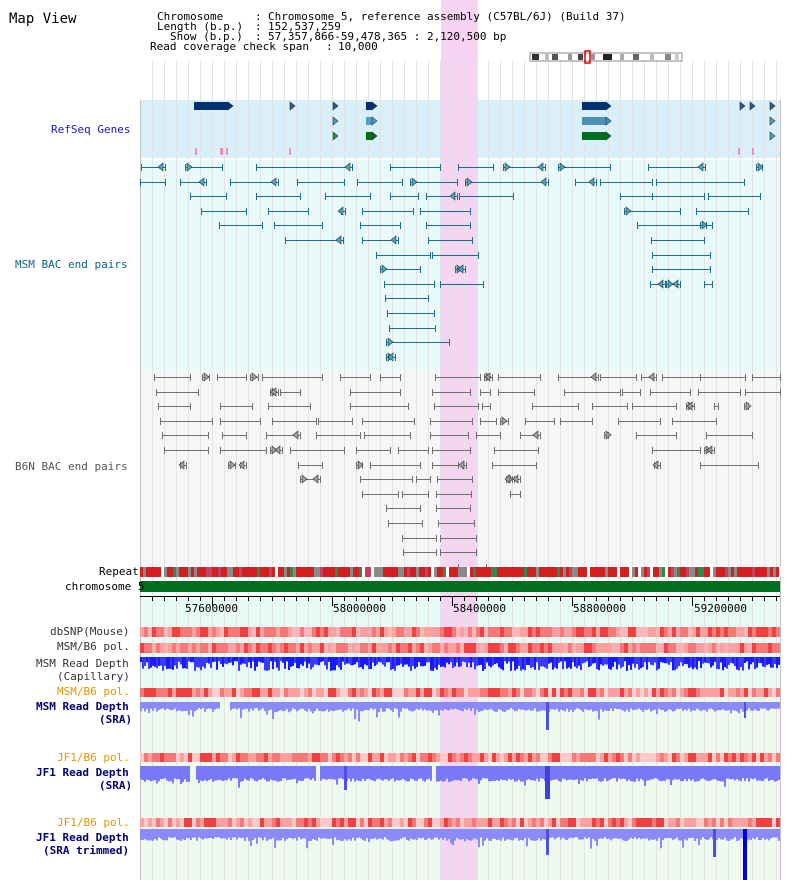 Image resolution: width=800 pixels, height=880 pixels. Describe the element at coordinates (369, 121) in the screenshot. I see `refseq-gene` at that location.